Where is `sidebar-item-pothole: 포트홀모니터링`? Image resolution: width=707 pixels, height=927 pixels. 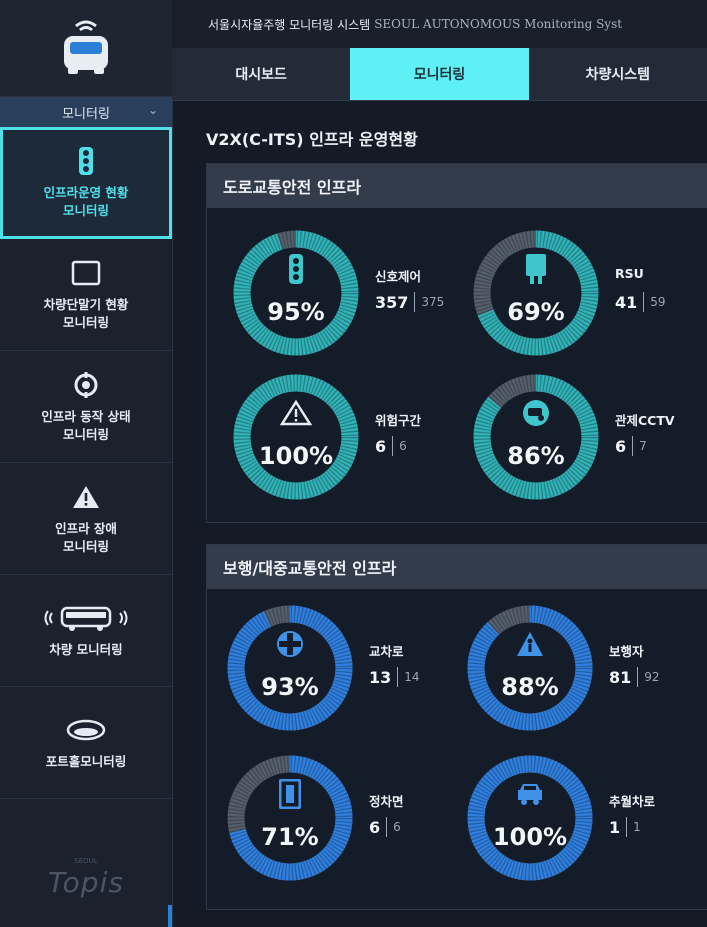 sidebar-item-pothole: 포트홀모니터링 is located at coordinates (86, 743).